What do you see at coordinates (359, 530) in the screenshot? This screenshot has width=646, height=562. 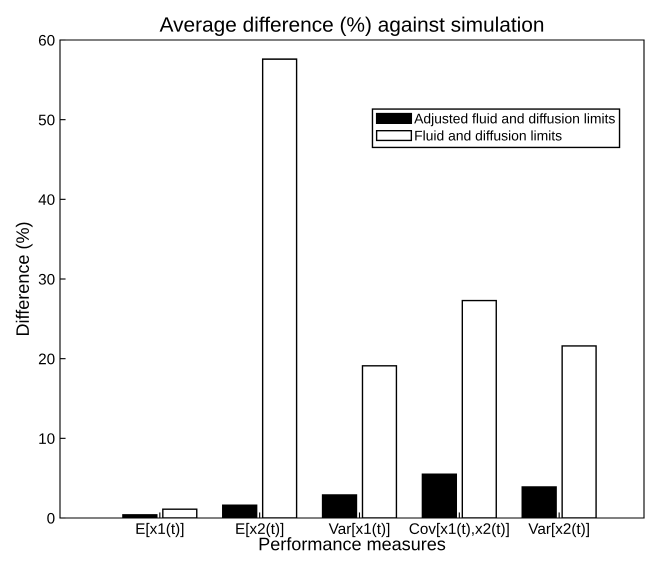 I see `x-tick-label: Var[x1(t)]` at bounding box center [359, 530].